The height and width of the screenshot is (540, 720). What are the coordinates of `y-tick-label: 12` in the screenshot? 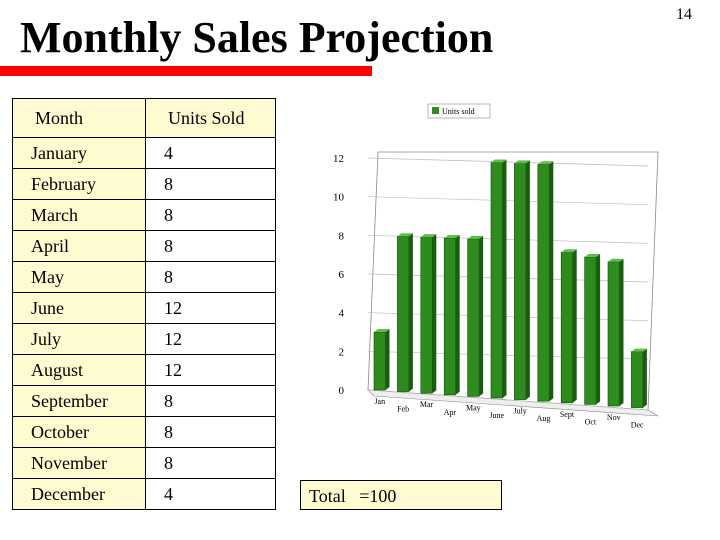 It's located at (338, 159).